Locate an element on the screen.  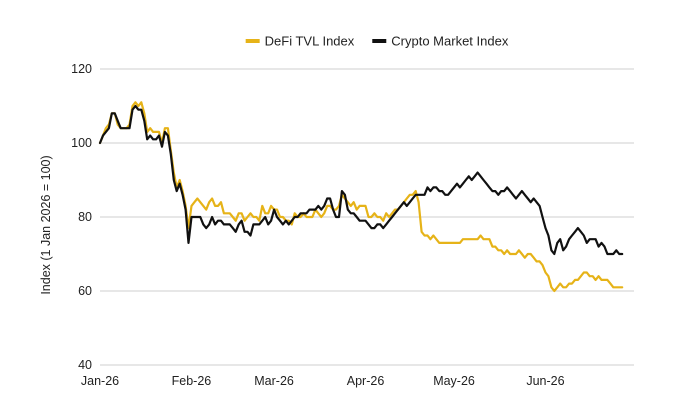
legend: DeFi TVL Index Crypto Market Index is located at coordinates (377, 41).